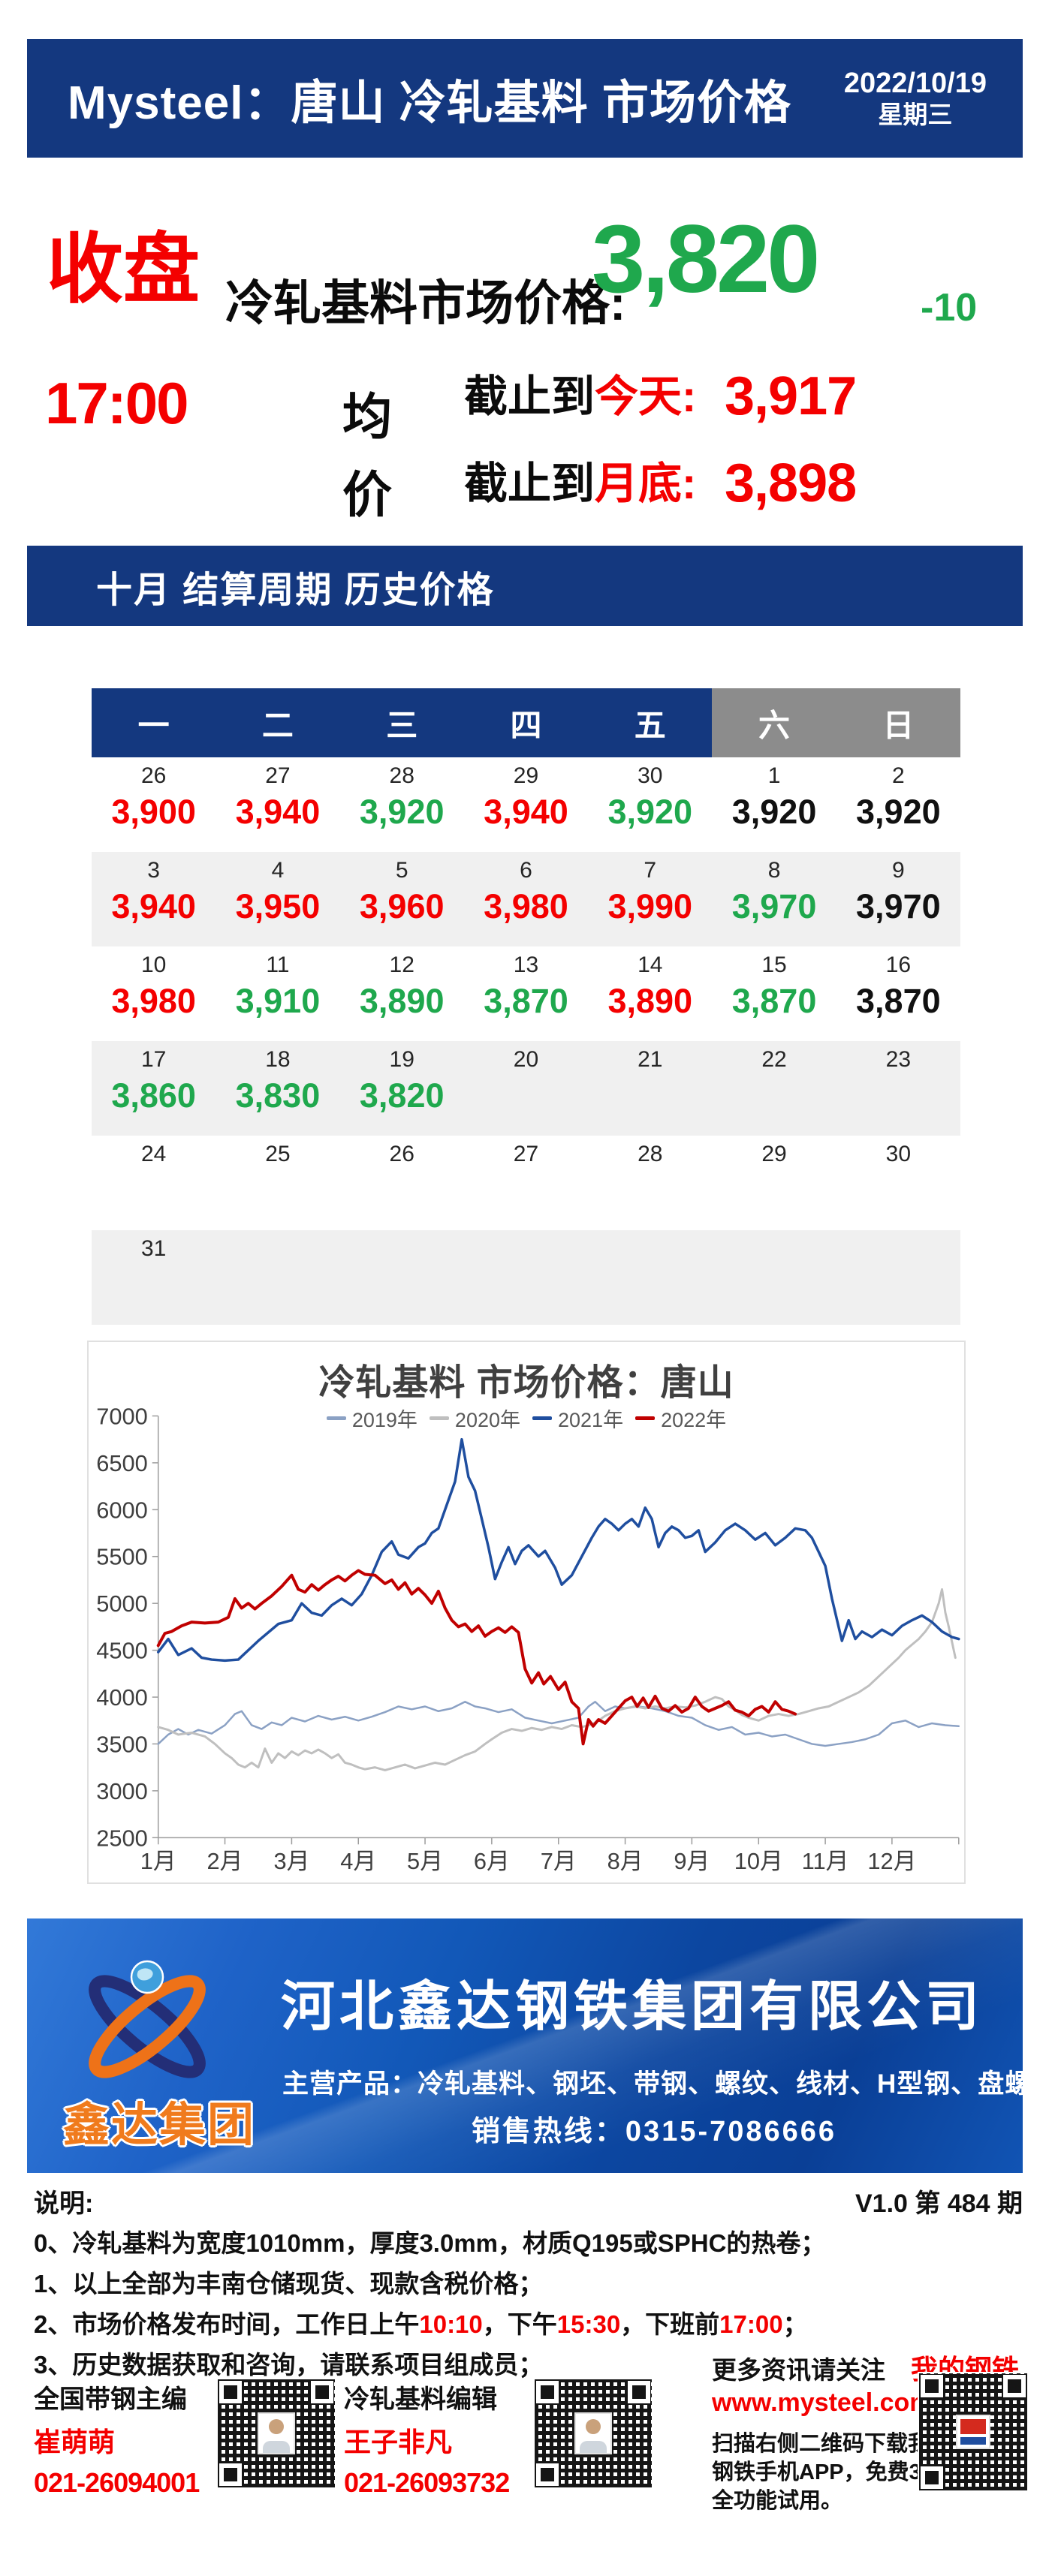 Image resolution: width=1055 pixels, height=2576 pixels. Describe the element at coordinates (154, 775) in the screenshot. I see `calendar-day: 26` at that location.